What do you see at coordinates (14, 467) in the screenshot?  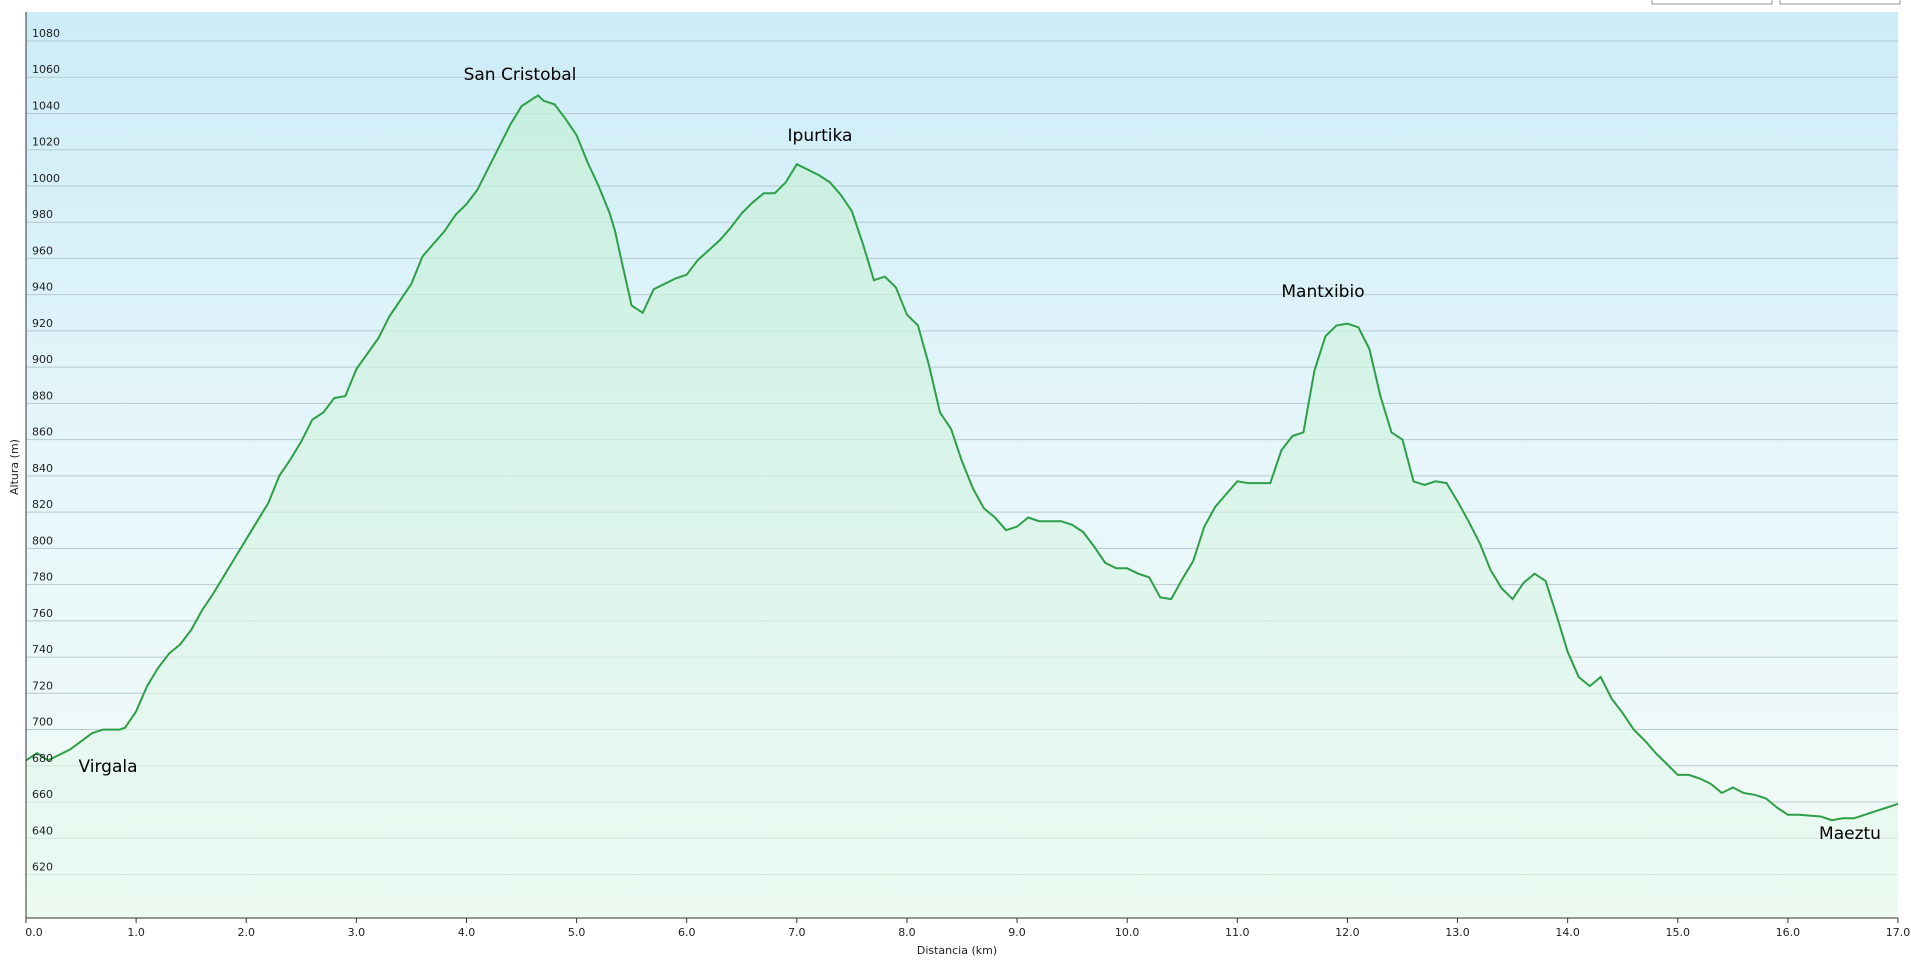 I see `y-axis-label: Altura (m)` at bounding box center [14, 467].